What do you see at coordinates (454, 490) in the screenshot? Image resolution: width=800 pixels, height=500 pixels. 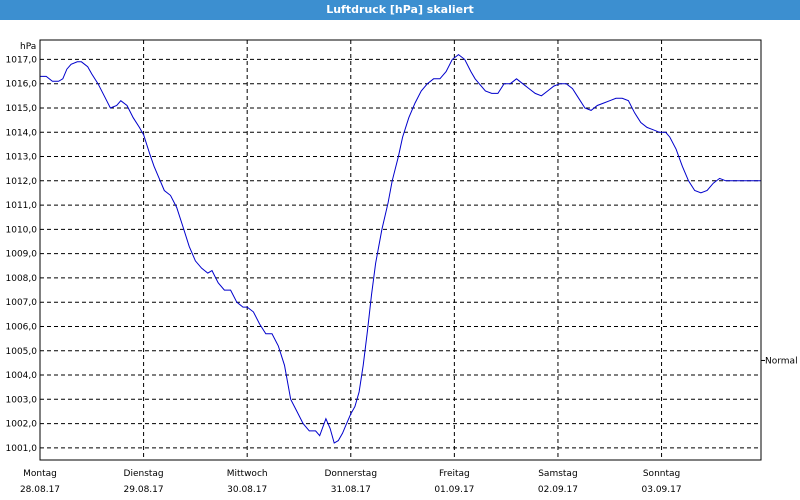 I see `x-tick-date: 01.09.17` at bounding box center [454, 490].